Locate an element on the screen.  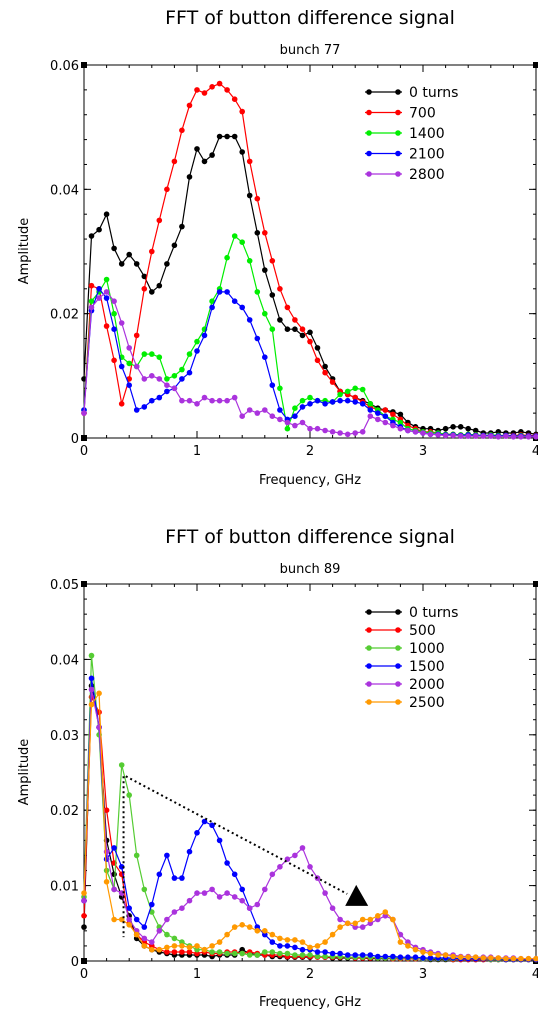
legend-item: 1400 is located at coordinates (405, 134).